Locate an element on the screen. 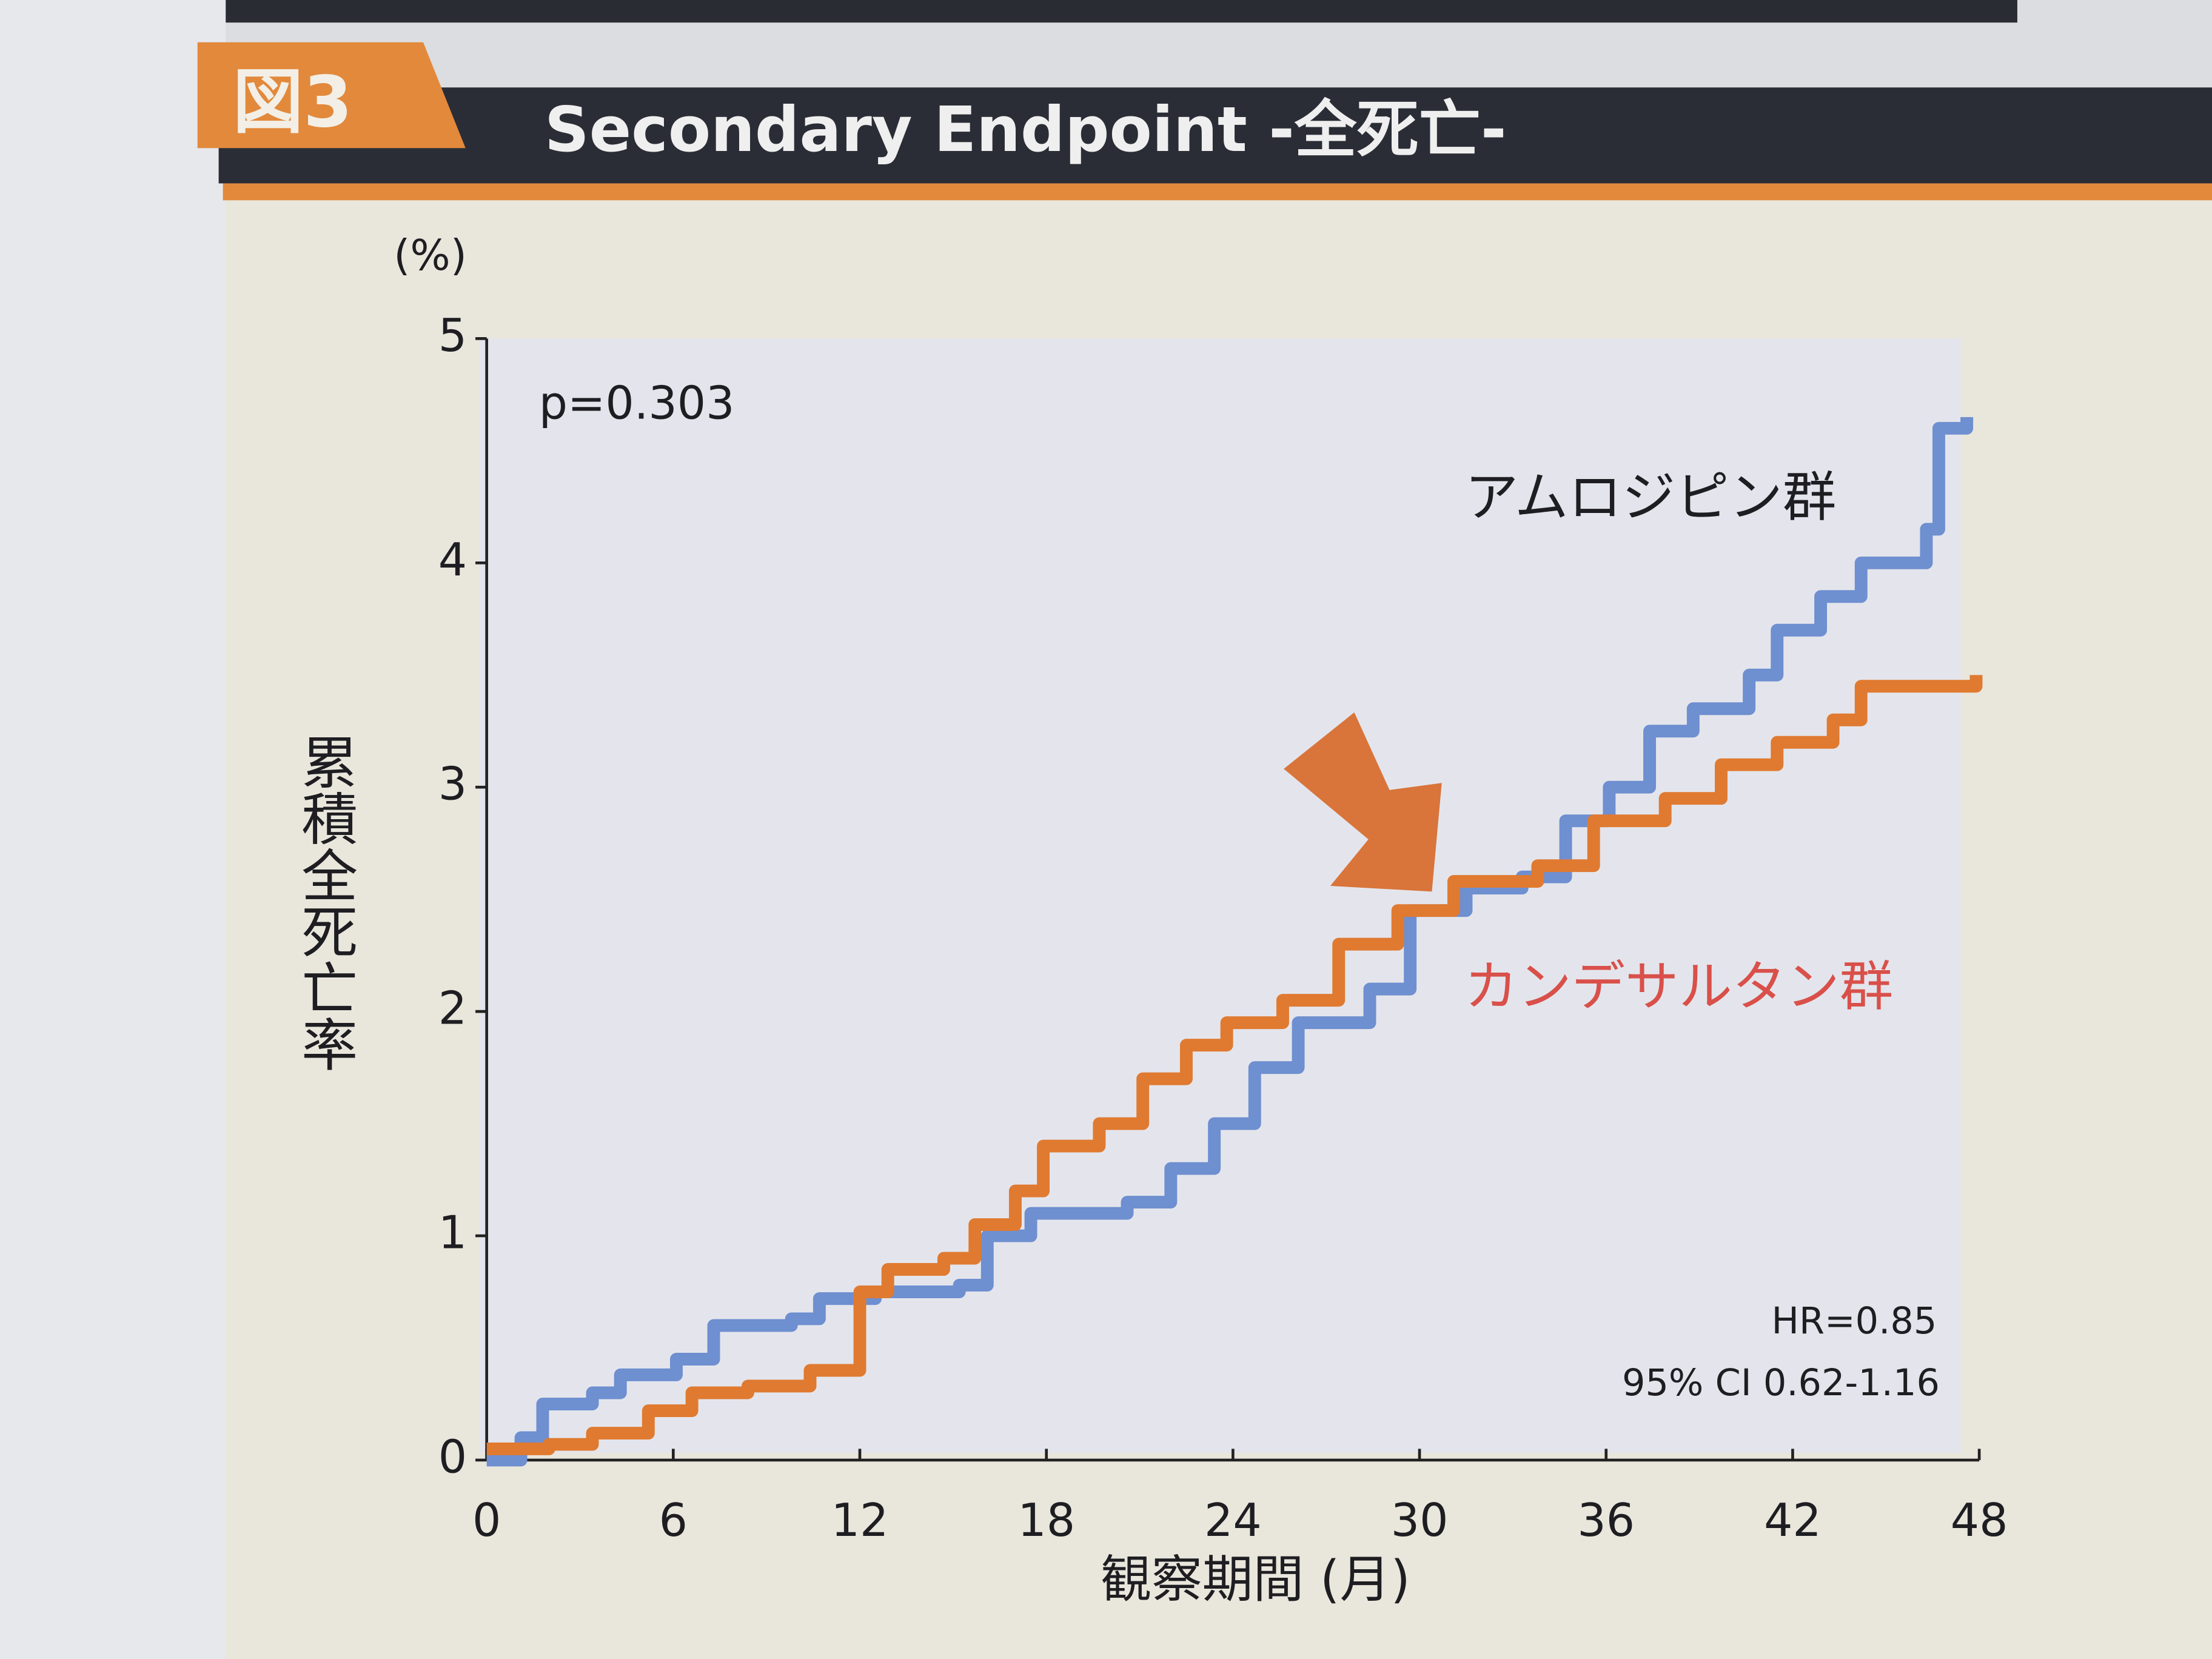 The height and width of the screenshot is (1659, 2212). header-rule is located at coordinates (1217, 192).